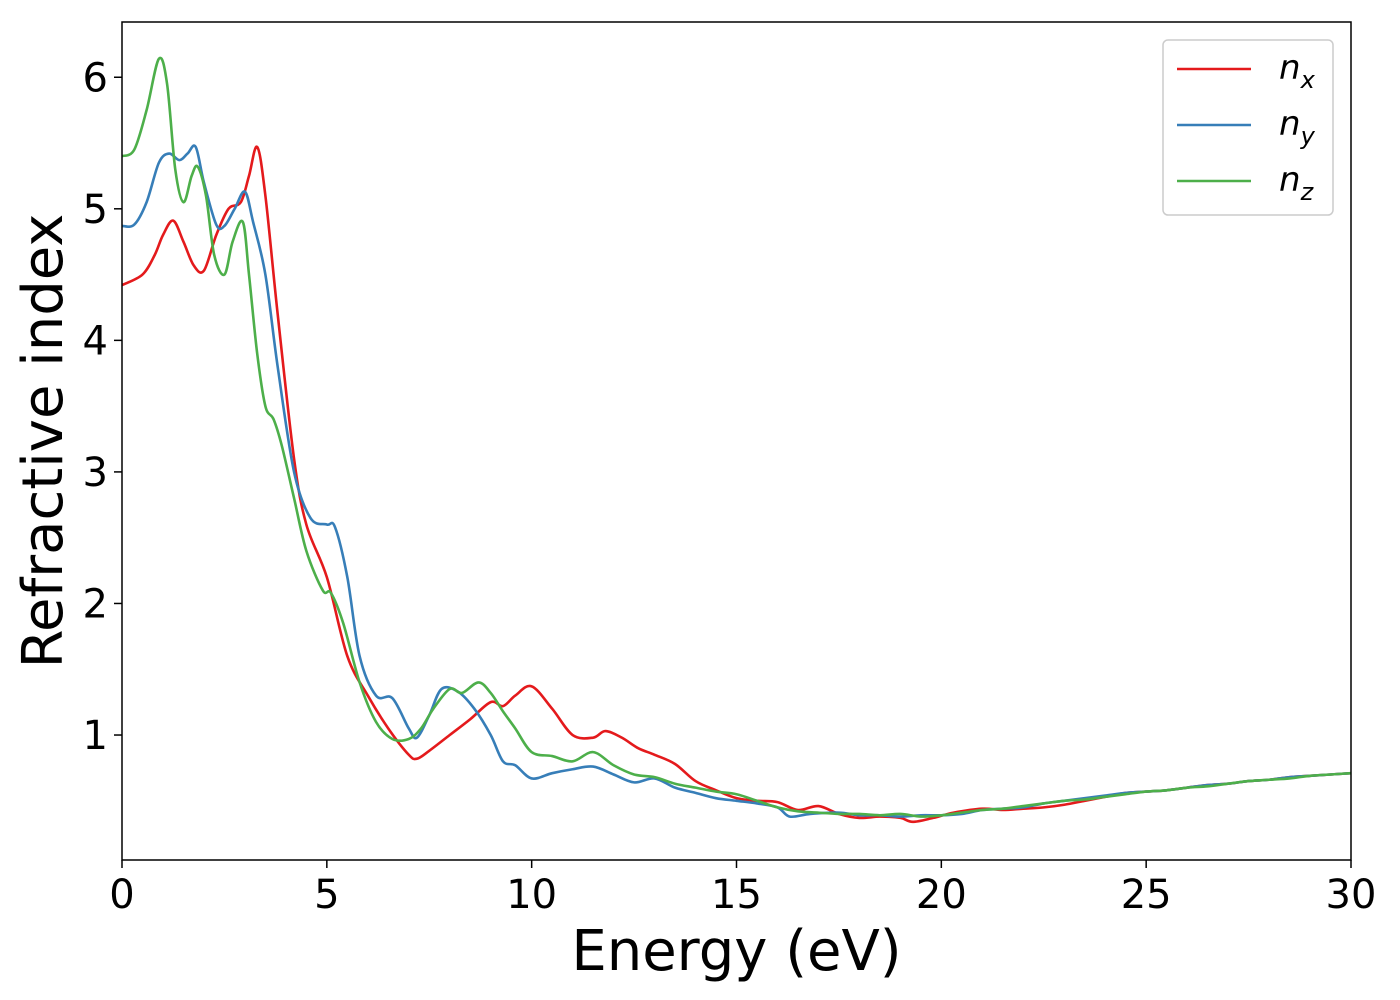 The height and width of the screenshot is (1000, 1400). Describe the element at coordinates (95, 473) in the screenshot. I see `y-tick-label: 3` at that location.